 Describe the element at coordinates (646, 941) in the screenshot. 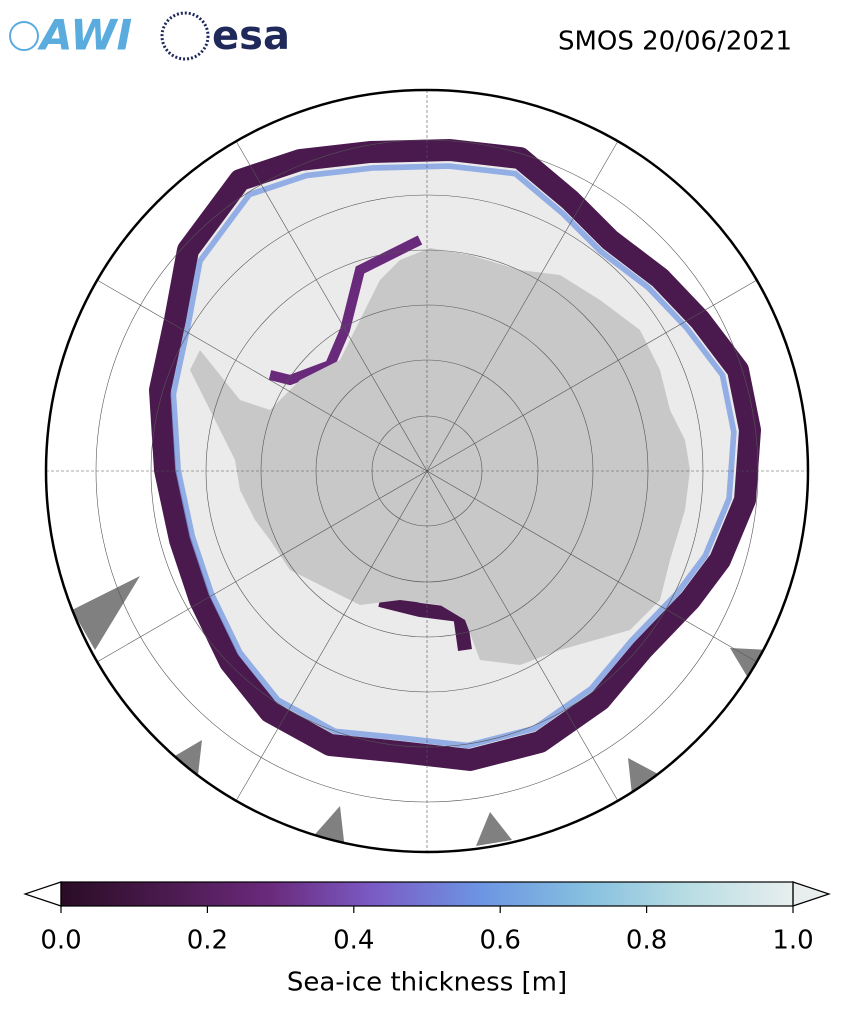

I see `colorbar-tick-label: 0.8` at that location.